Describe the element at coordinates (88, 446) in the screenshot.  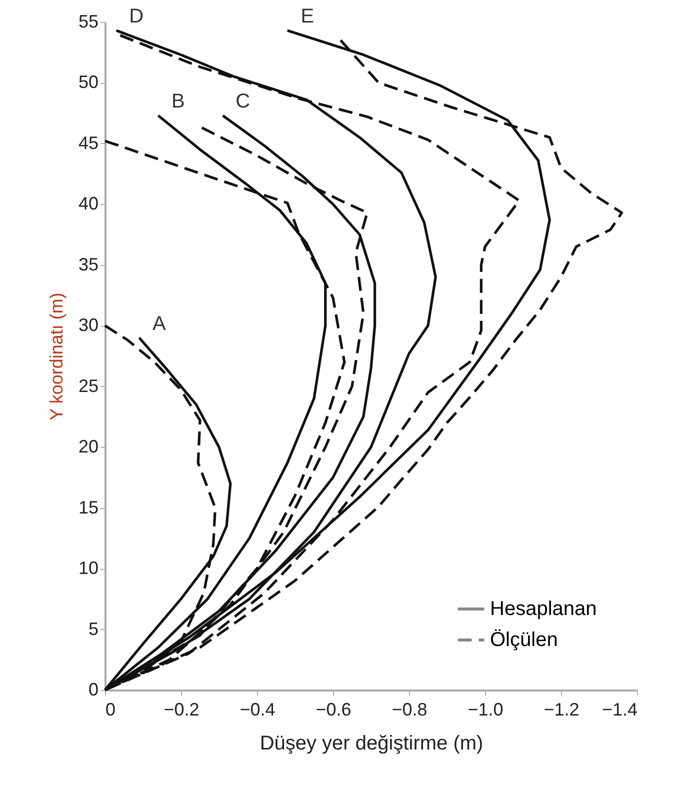
I see `y-tick-label: 20` at that location.